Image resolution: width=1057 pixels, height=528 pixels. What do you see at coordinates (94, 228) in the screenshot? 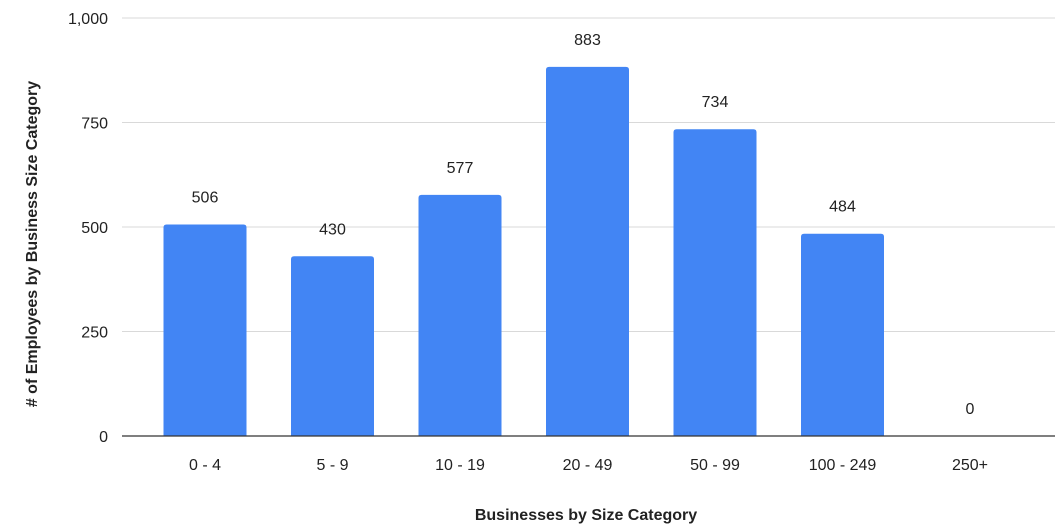
I see `y-tick-label: 500` at bounding box center [94, 228].